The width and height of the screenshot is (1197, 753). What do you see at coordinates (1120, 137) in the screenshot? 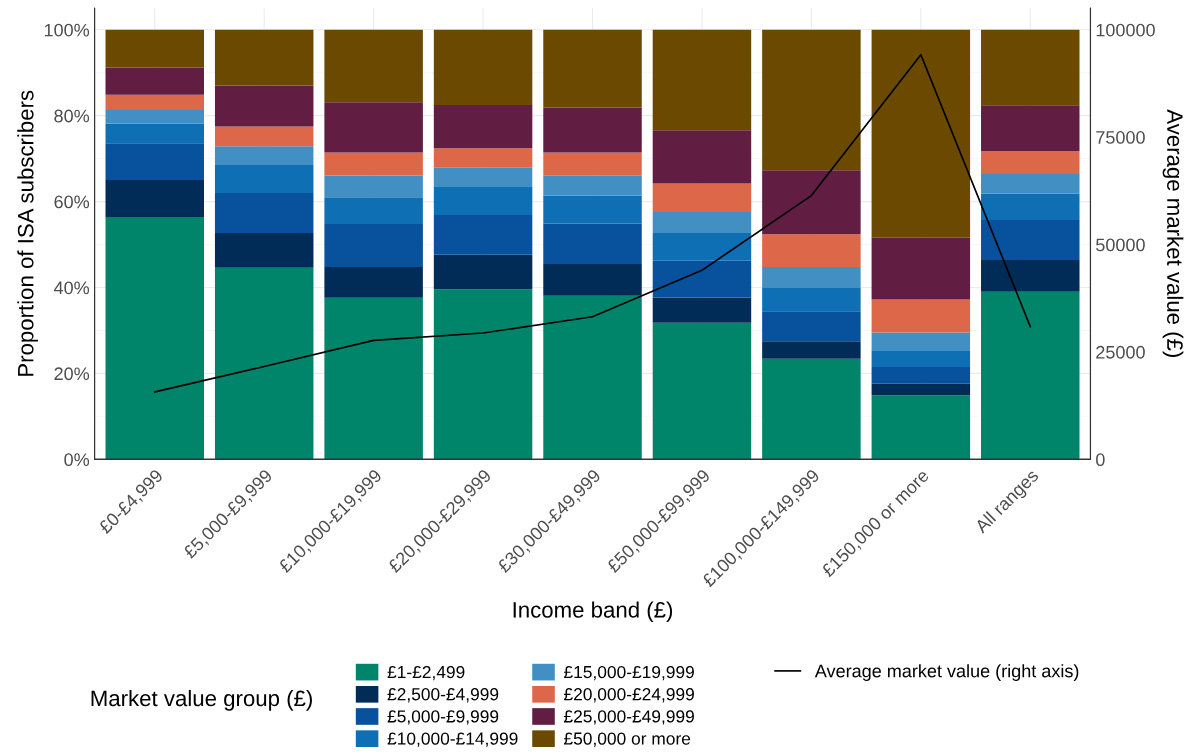
I see `y2-tick-label: 75000` at bounding box center [1120, 137].